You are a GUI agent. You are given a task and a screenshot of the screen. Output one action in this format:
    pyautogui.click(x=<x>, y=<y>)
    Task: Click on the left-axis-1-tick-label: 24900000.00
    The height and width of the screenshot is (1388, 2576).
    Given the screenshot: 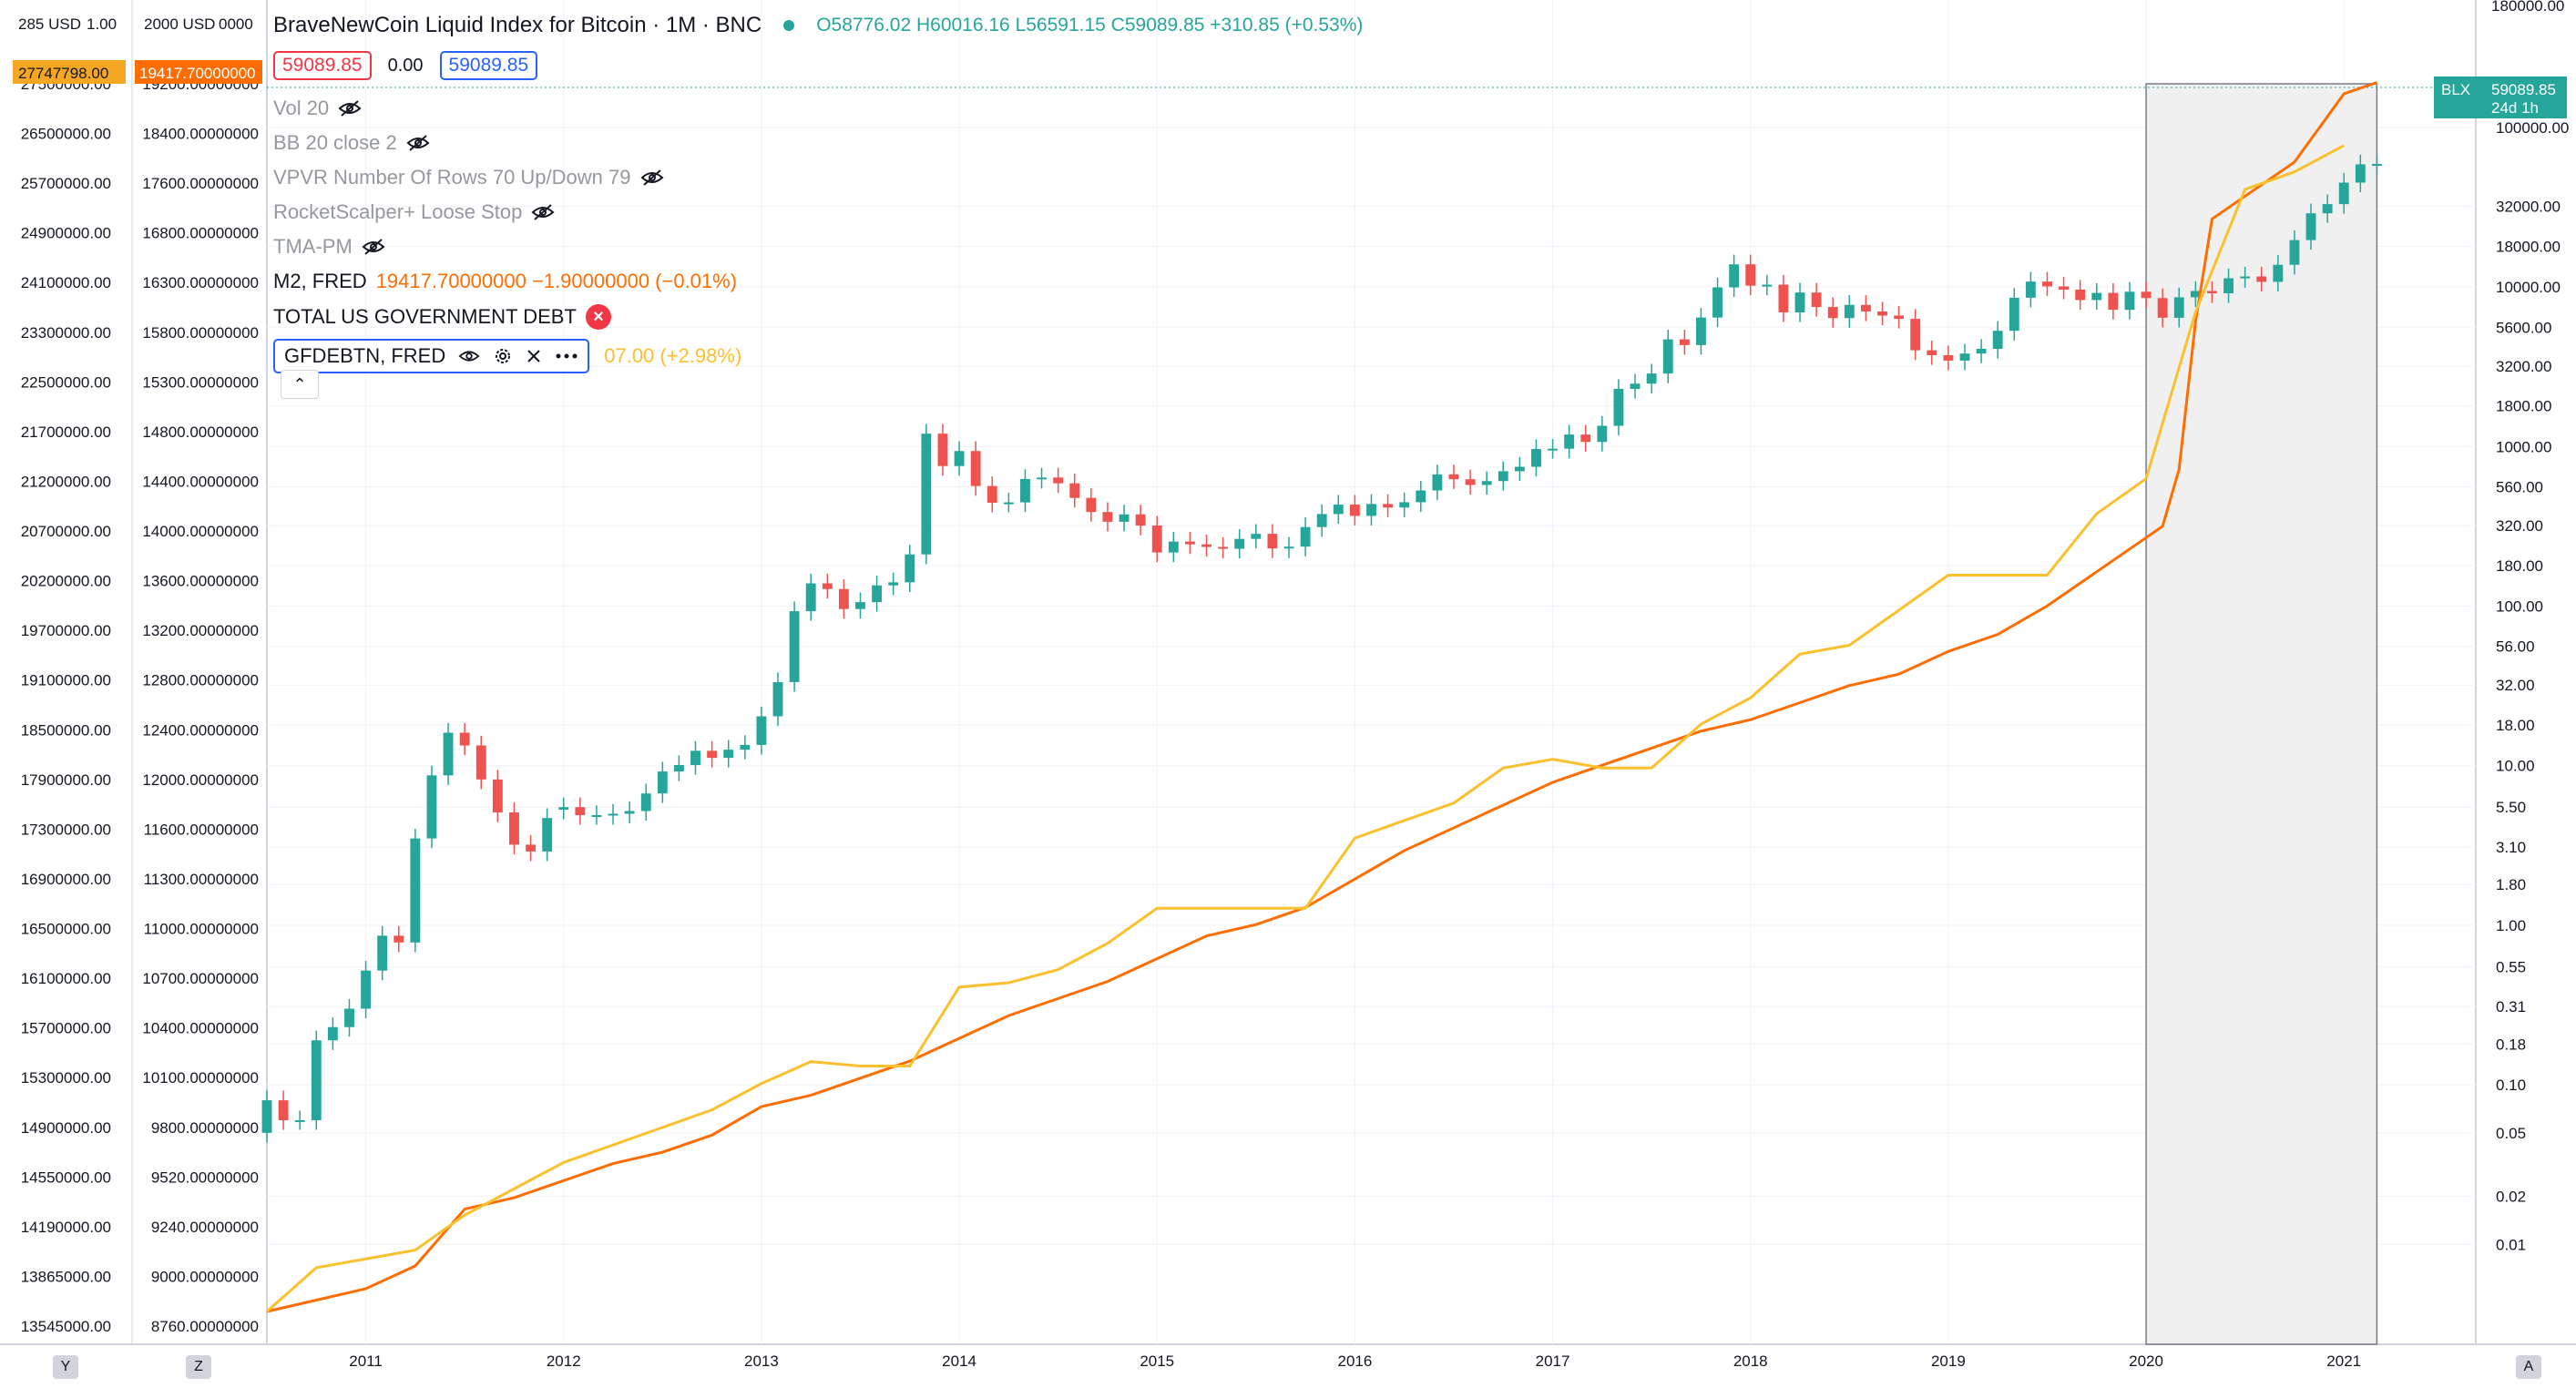 What is the action you would take?
    pyautogui.click(x=66, y=233)
    